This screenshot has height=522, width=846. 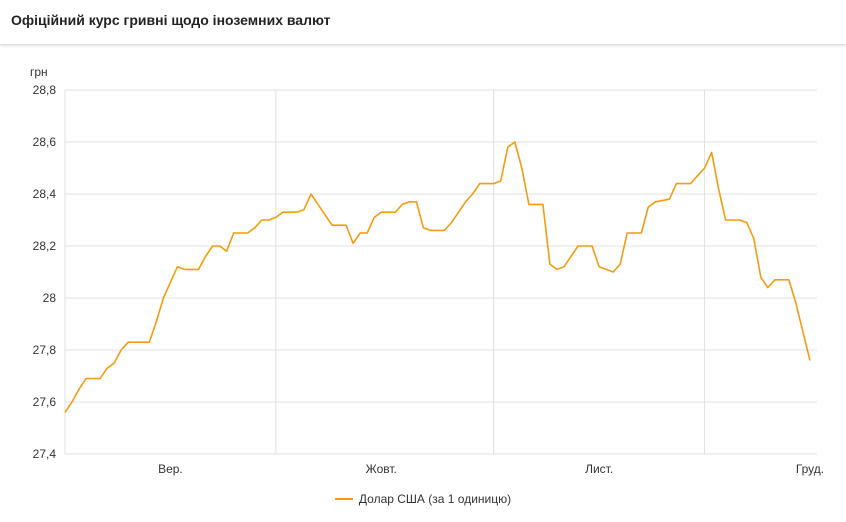 I want to click on x-tick-label: Жовт., so click(x=381, y=469).